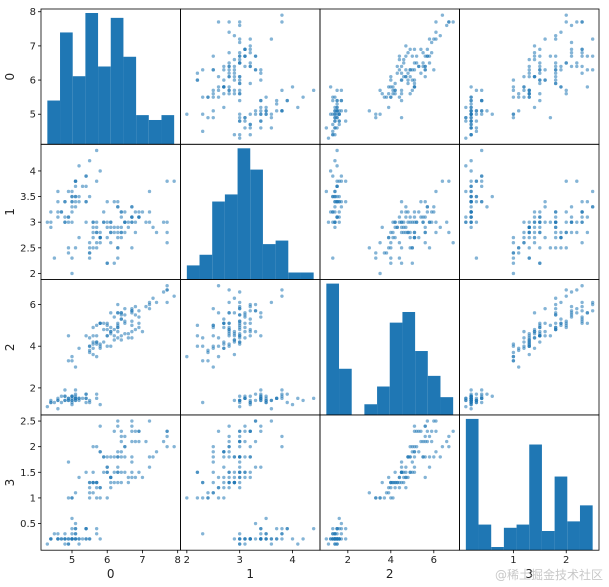  Describe the element at coordinates (33, 171) in the screenshot. I see `y-tick-label-1-4: 4` at that location.